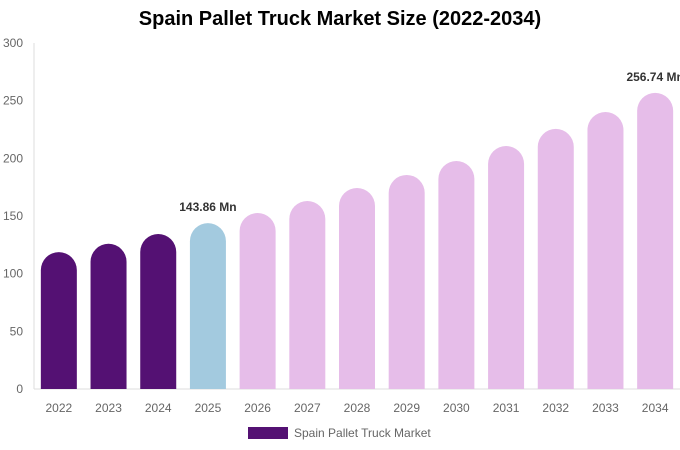 The width and height of the screenshot is (680, 450). What do you see at coordinates (406, 281) in the screenshot?
I see `bar-2029` at bounding box center [406, 281].